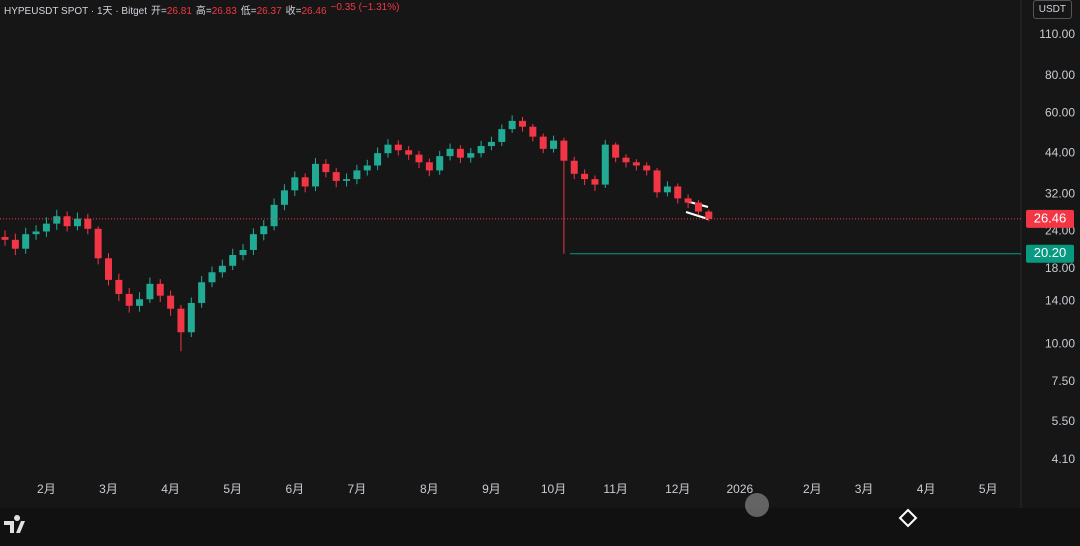  Describe the element at coordinates (159, 11) in the screenshot. I see `ohlc-label: 开=` at that location.